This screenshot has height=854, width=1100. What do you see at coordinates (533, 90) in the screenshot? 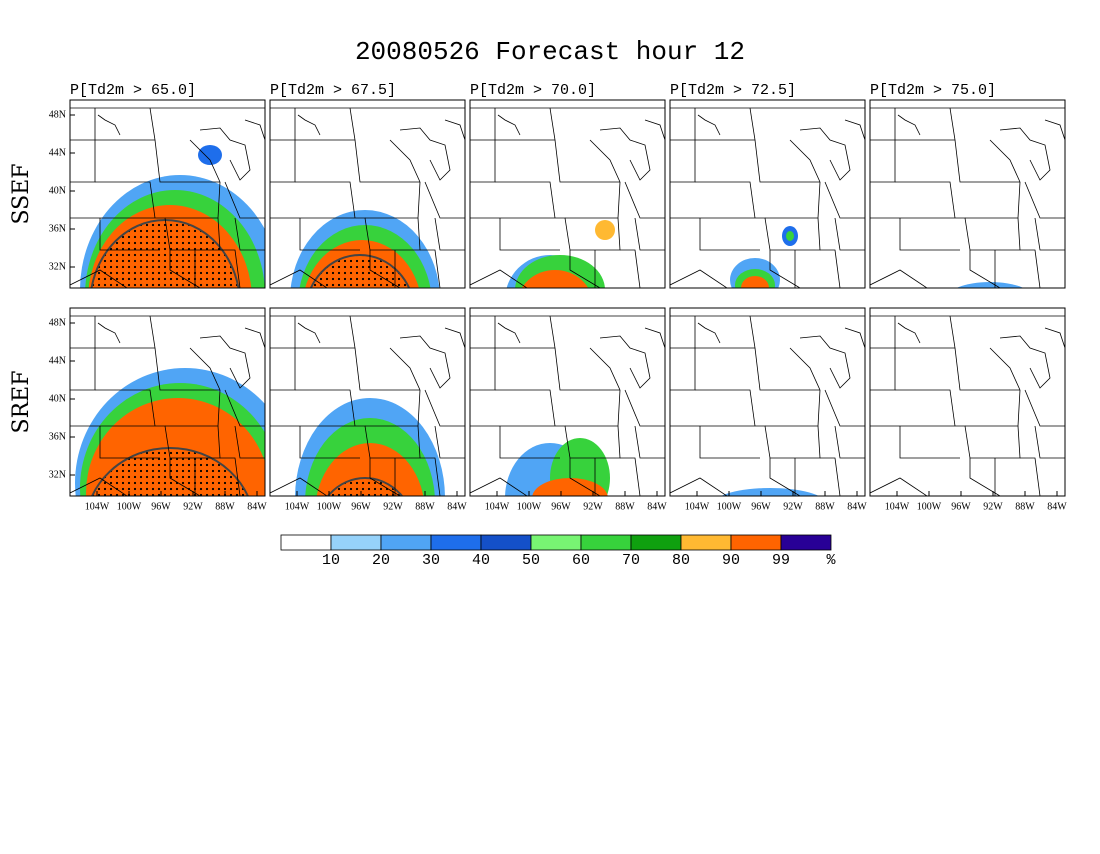
I see `panel-title: P[Td2m > 70.0]` at bounding box center [533, 90].